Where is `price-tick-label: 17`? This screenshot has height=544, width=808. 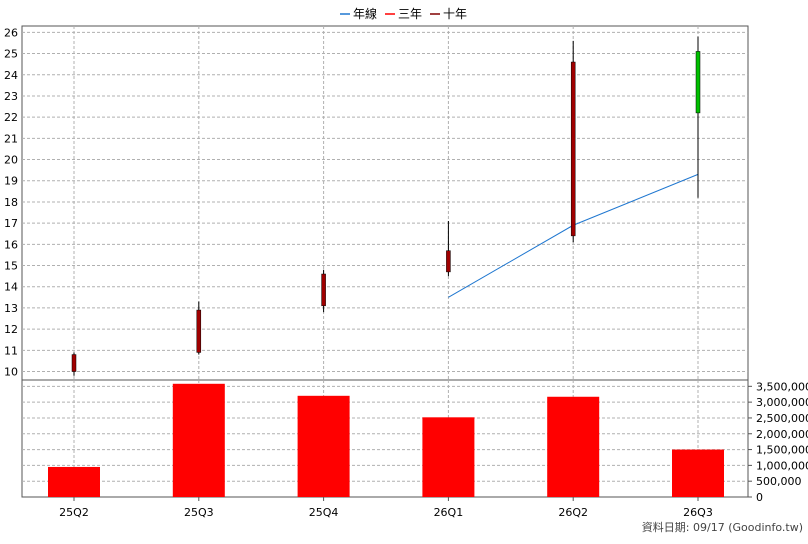
price-tick-label: 17 is located at coordinates (11, 223).